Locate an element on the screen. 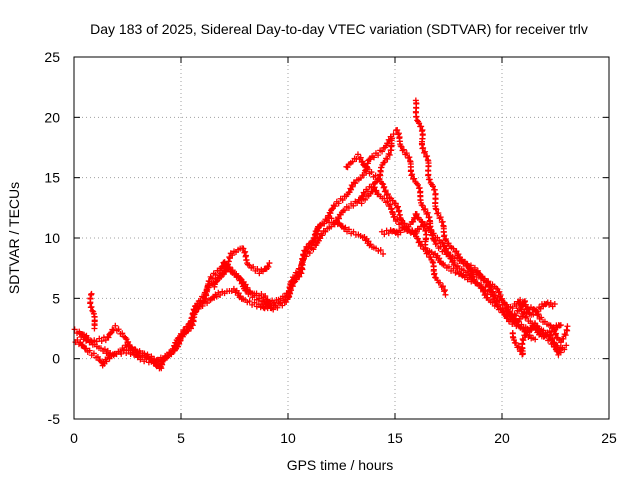 The image size is (640, 480). y-tick-label: 15 is located at coordinates (52, 178).